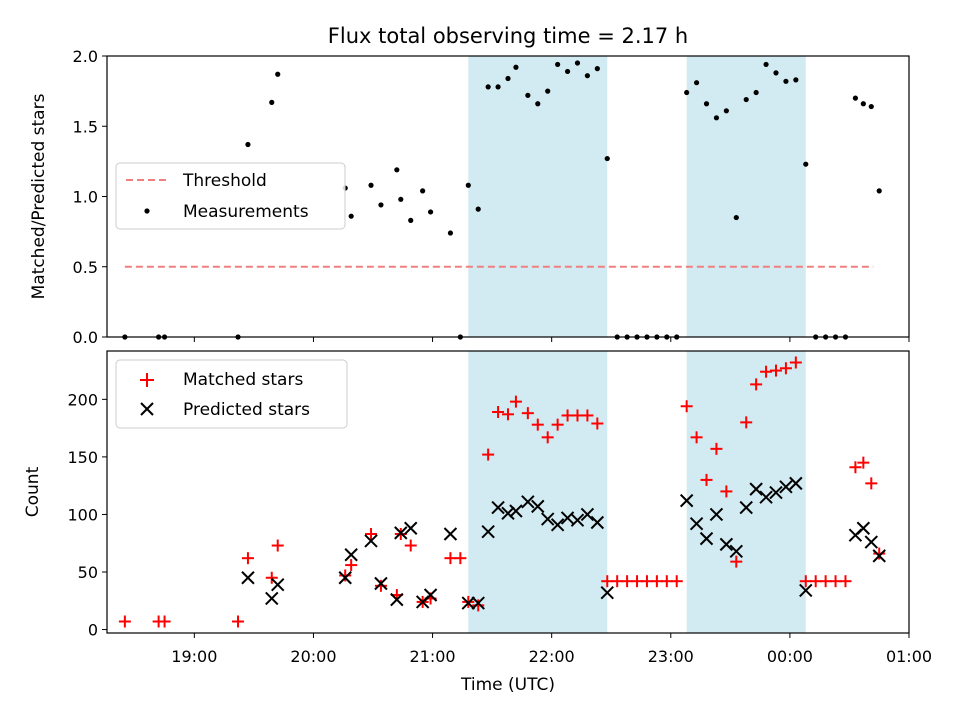 Image resolution: width=960 pixels, height=720 pixels. I want to click on top-y-ticks: 0.0 0.5 1.0 1.5 2.0, so click(90, 197).